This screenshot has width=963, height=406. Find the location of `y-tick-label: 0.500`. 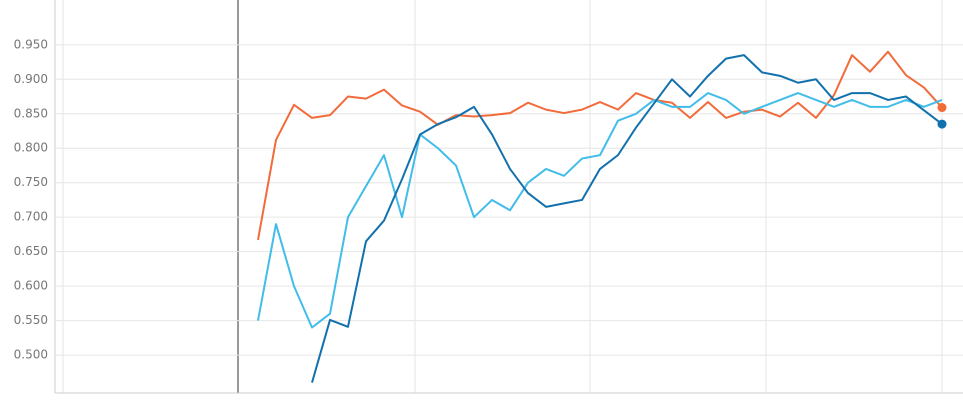

y-tick-label: 0.500 is located at coordinates (31, 355).